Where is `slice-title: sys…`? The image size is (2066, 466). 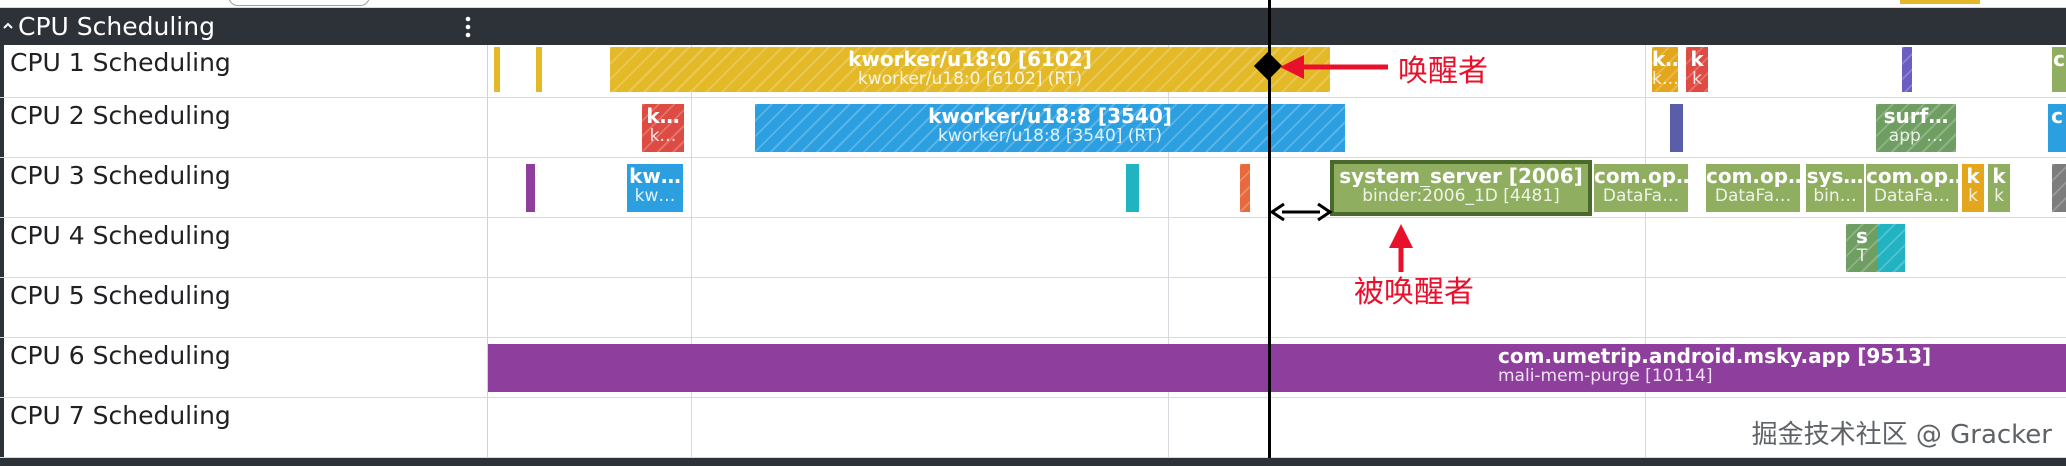 slice-title: sys… is located at coordinates (1835, 175).